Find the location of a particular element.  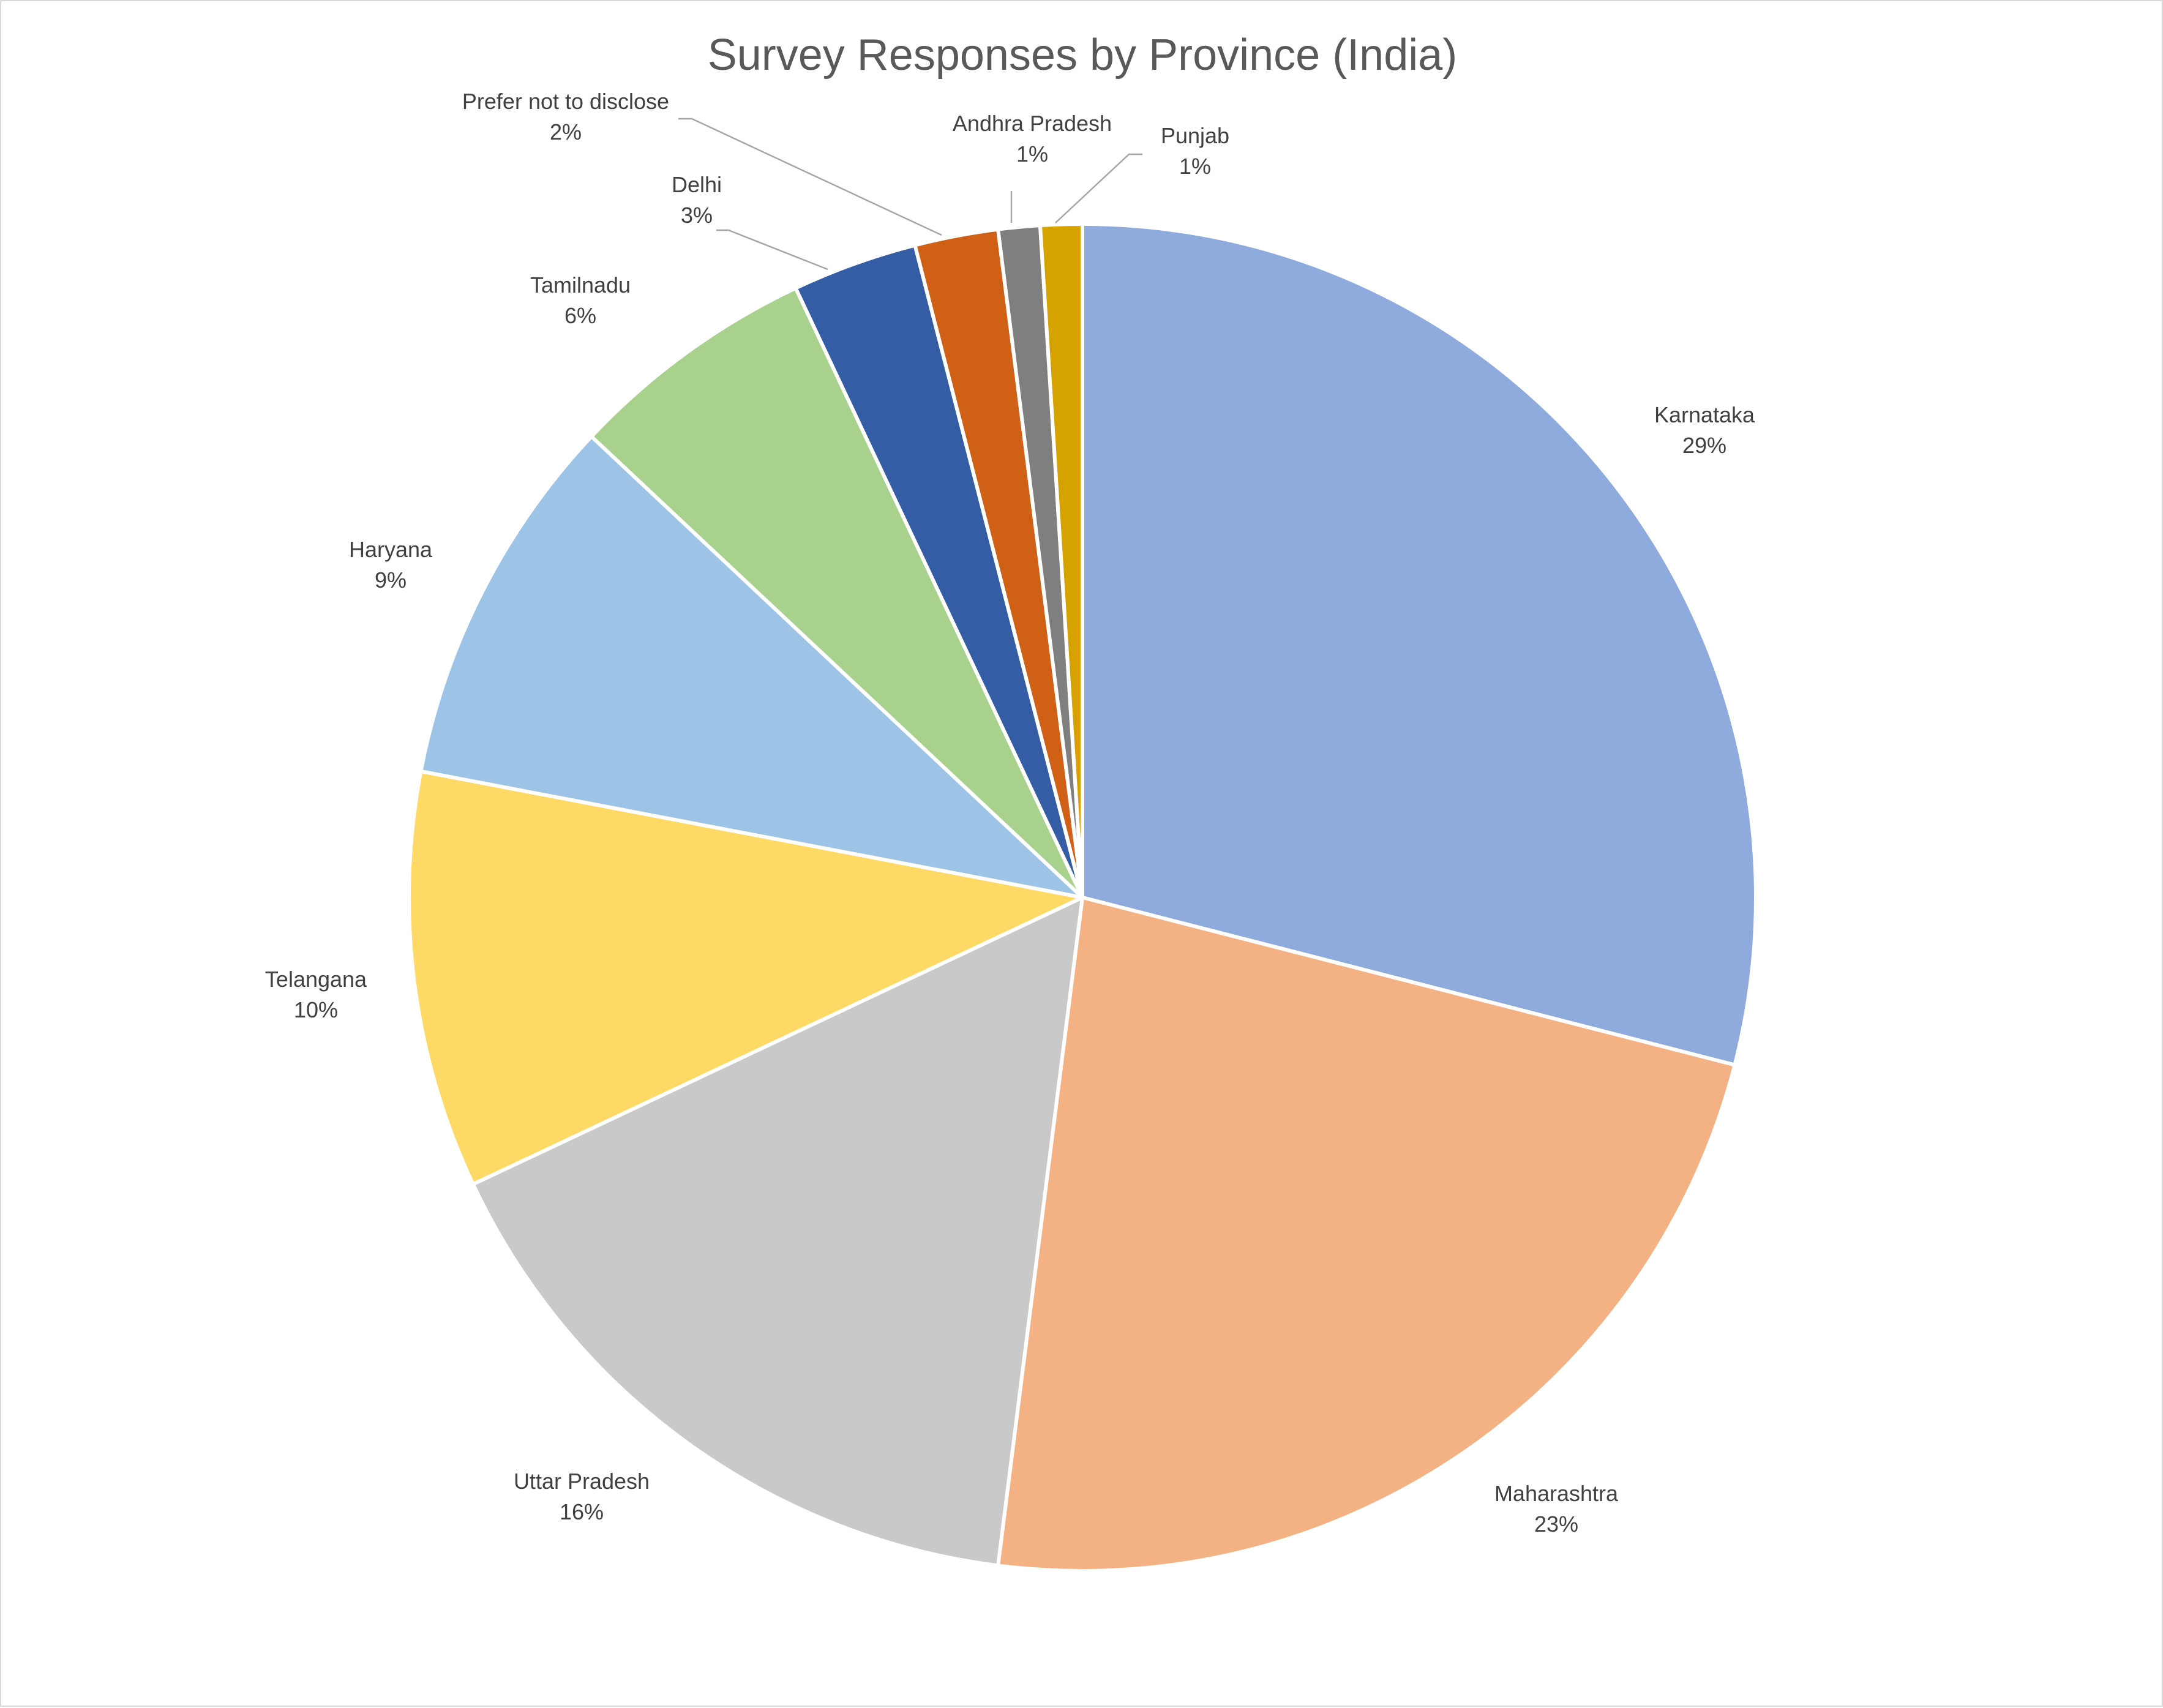

pie-slice-tamilnadu is located at coordinates (837, 592).